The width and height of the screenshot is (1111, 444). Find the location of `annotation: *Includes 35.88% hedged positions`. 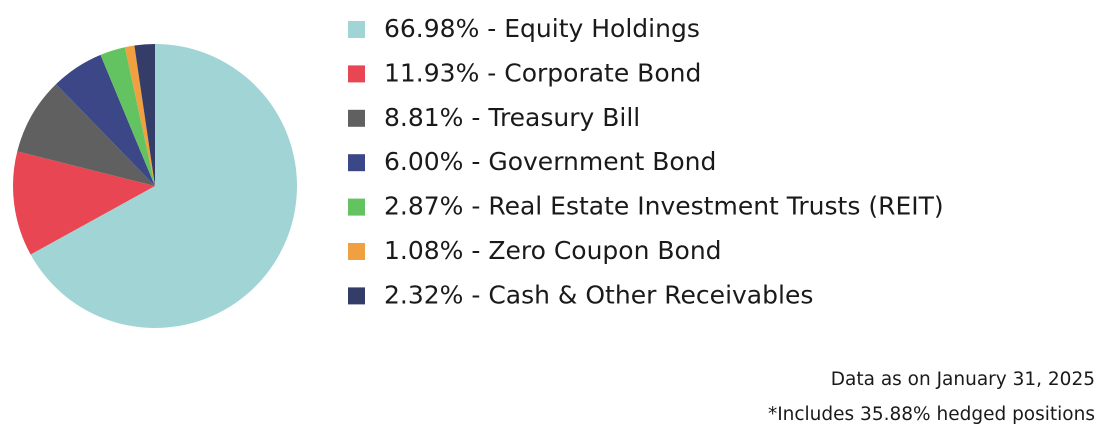

annotation: *Includes 35.88% hedged positions is located at coordinates (931, 414).